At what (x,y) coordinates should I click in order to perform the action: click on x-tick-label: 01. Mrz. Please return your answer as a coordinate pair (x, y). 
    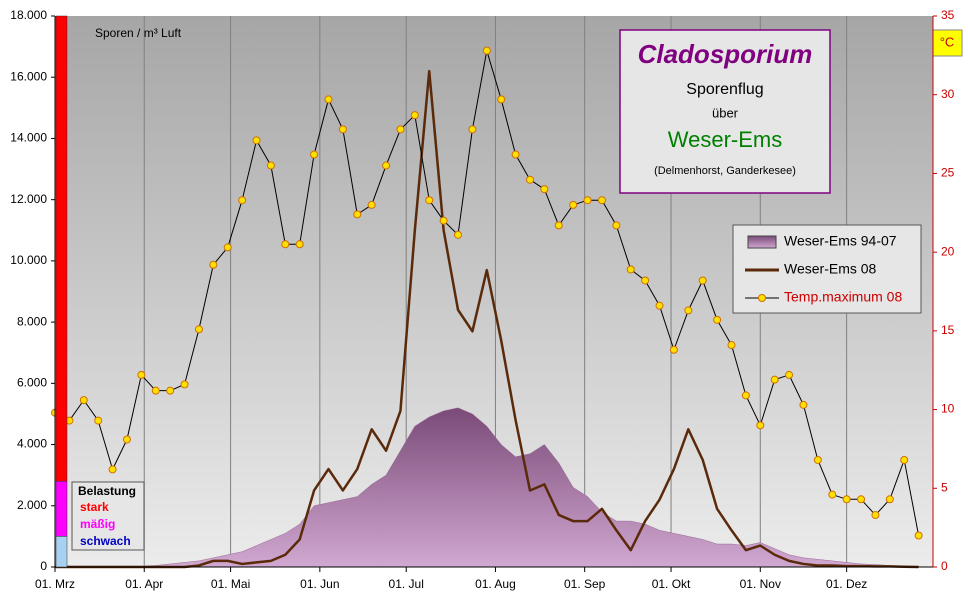
    Looking at the image, I should click on (55, 584).